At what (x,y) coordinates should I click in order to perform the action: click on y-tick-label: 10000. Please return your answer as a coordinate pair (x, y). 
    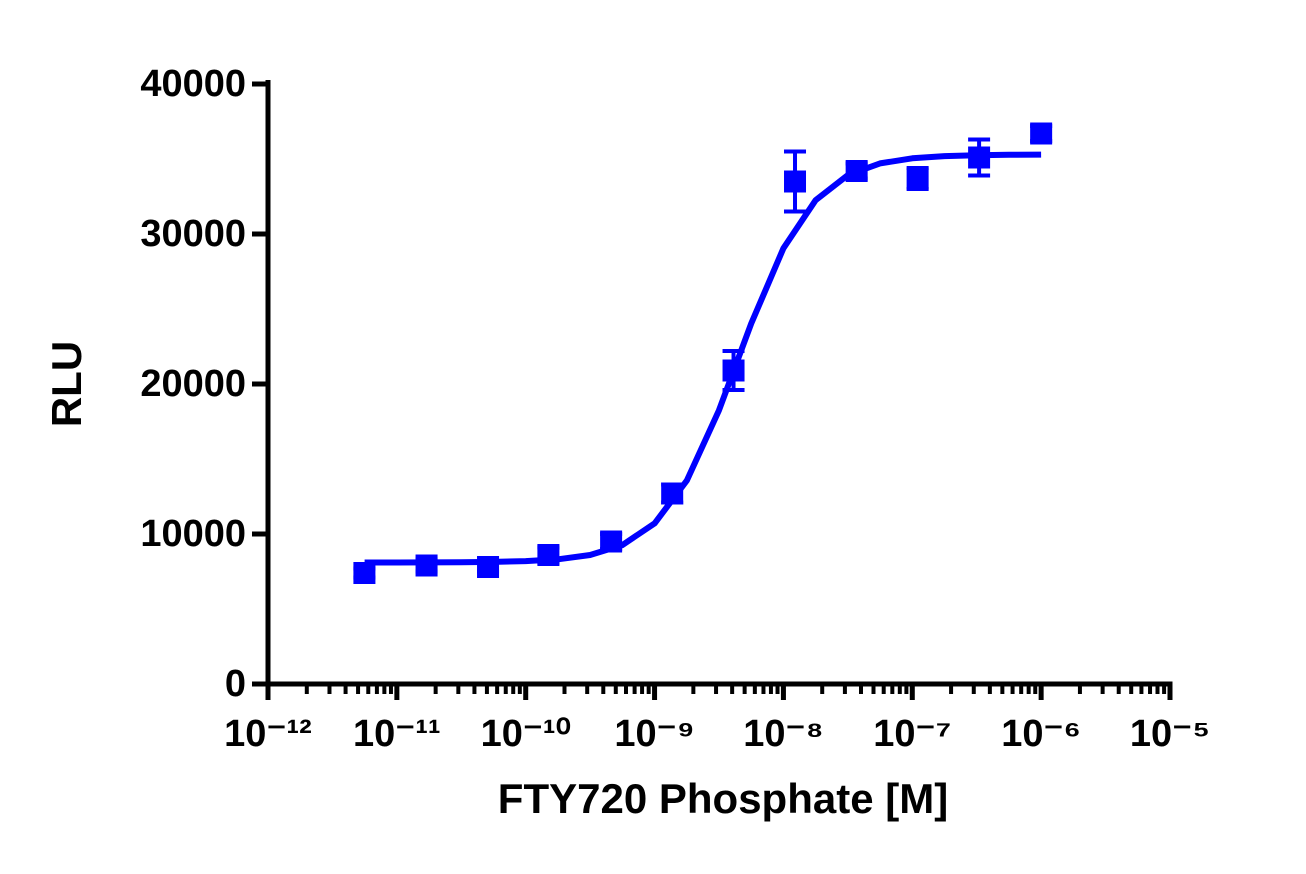
    Looking at the image, I should click on (193, 534).